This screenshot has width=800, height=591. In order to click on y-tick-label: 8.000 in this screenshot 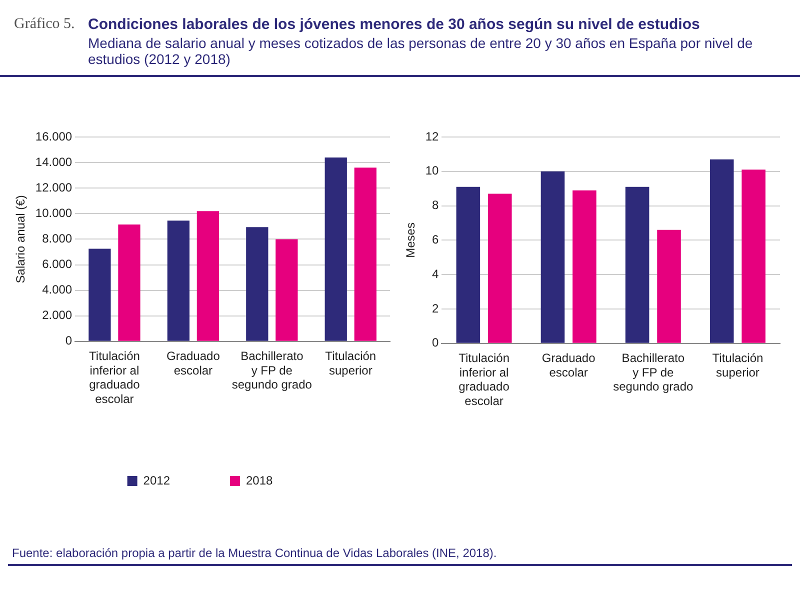, I will do `click(57, 239)`.